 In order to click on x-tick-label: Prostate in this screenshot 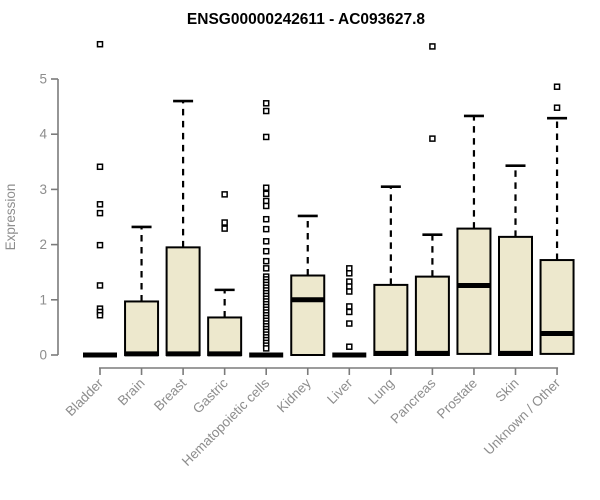, I will do `click(457, 399)`.